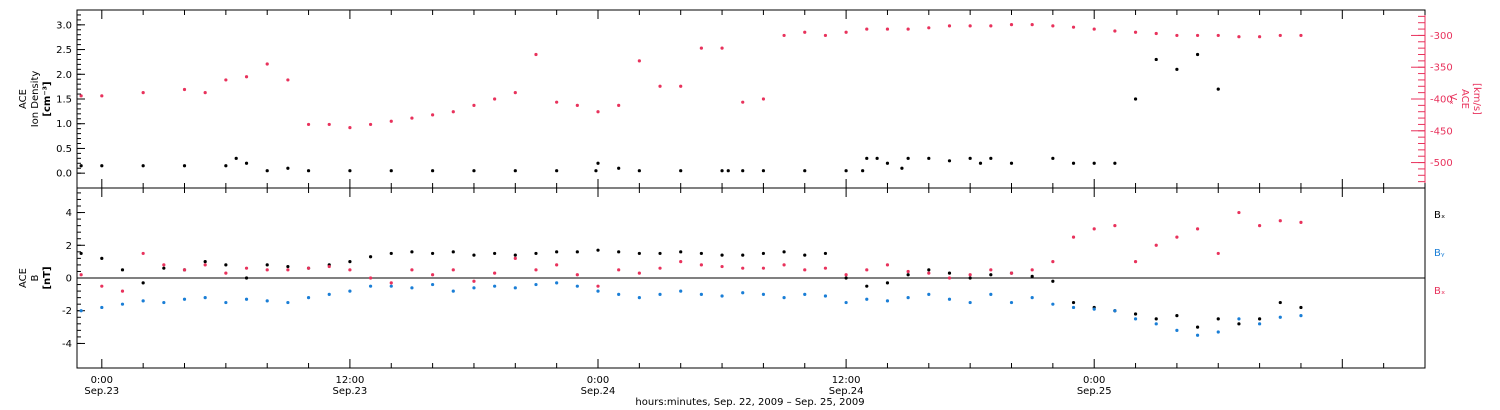  I want to click on y-tick-label: 1.0, so click(64, 124).